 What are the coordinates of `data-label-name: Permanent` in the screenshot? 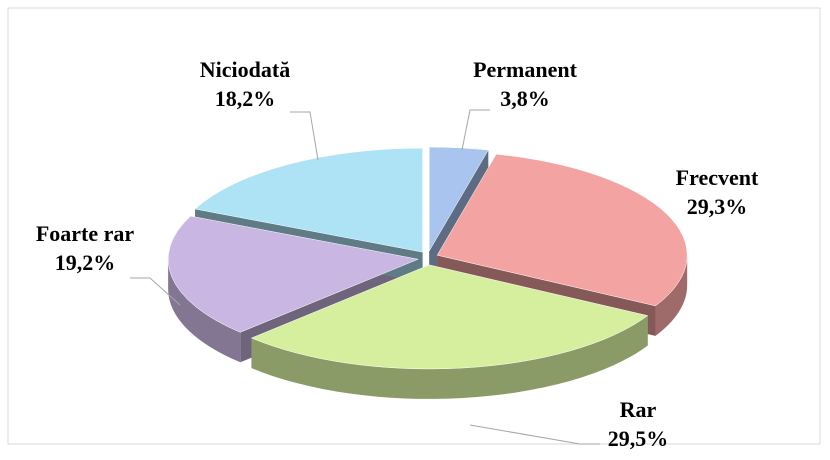 It's located at (525, 69).